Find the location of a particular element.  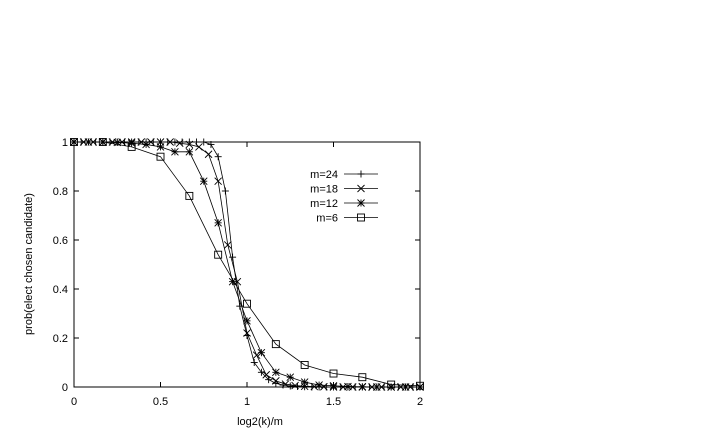

x-tick-label: 0.5 is located at coordinates (160, 402).